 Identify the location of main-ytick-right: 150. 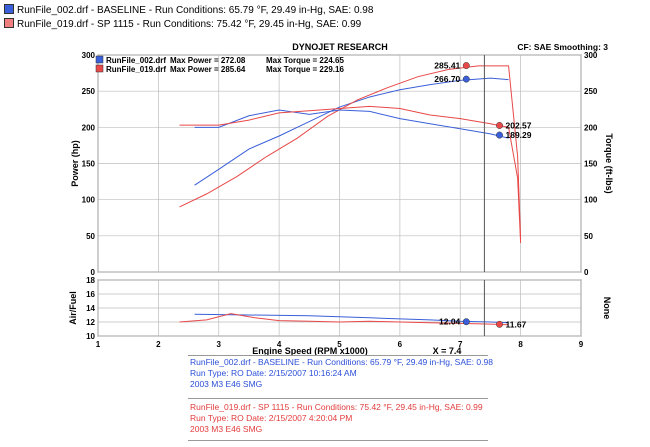
(591, 164).